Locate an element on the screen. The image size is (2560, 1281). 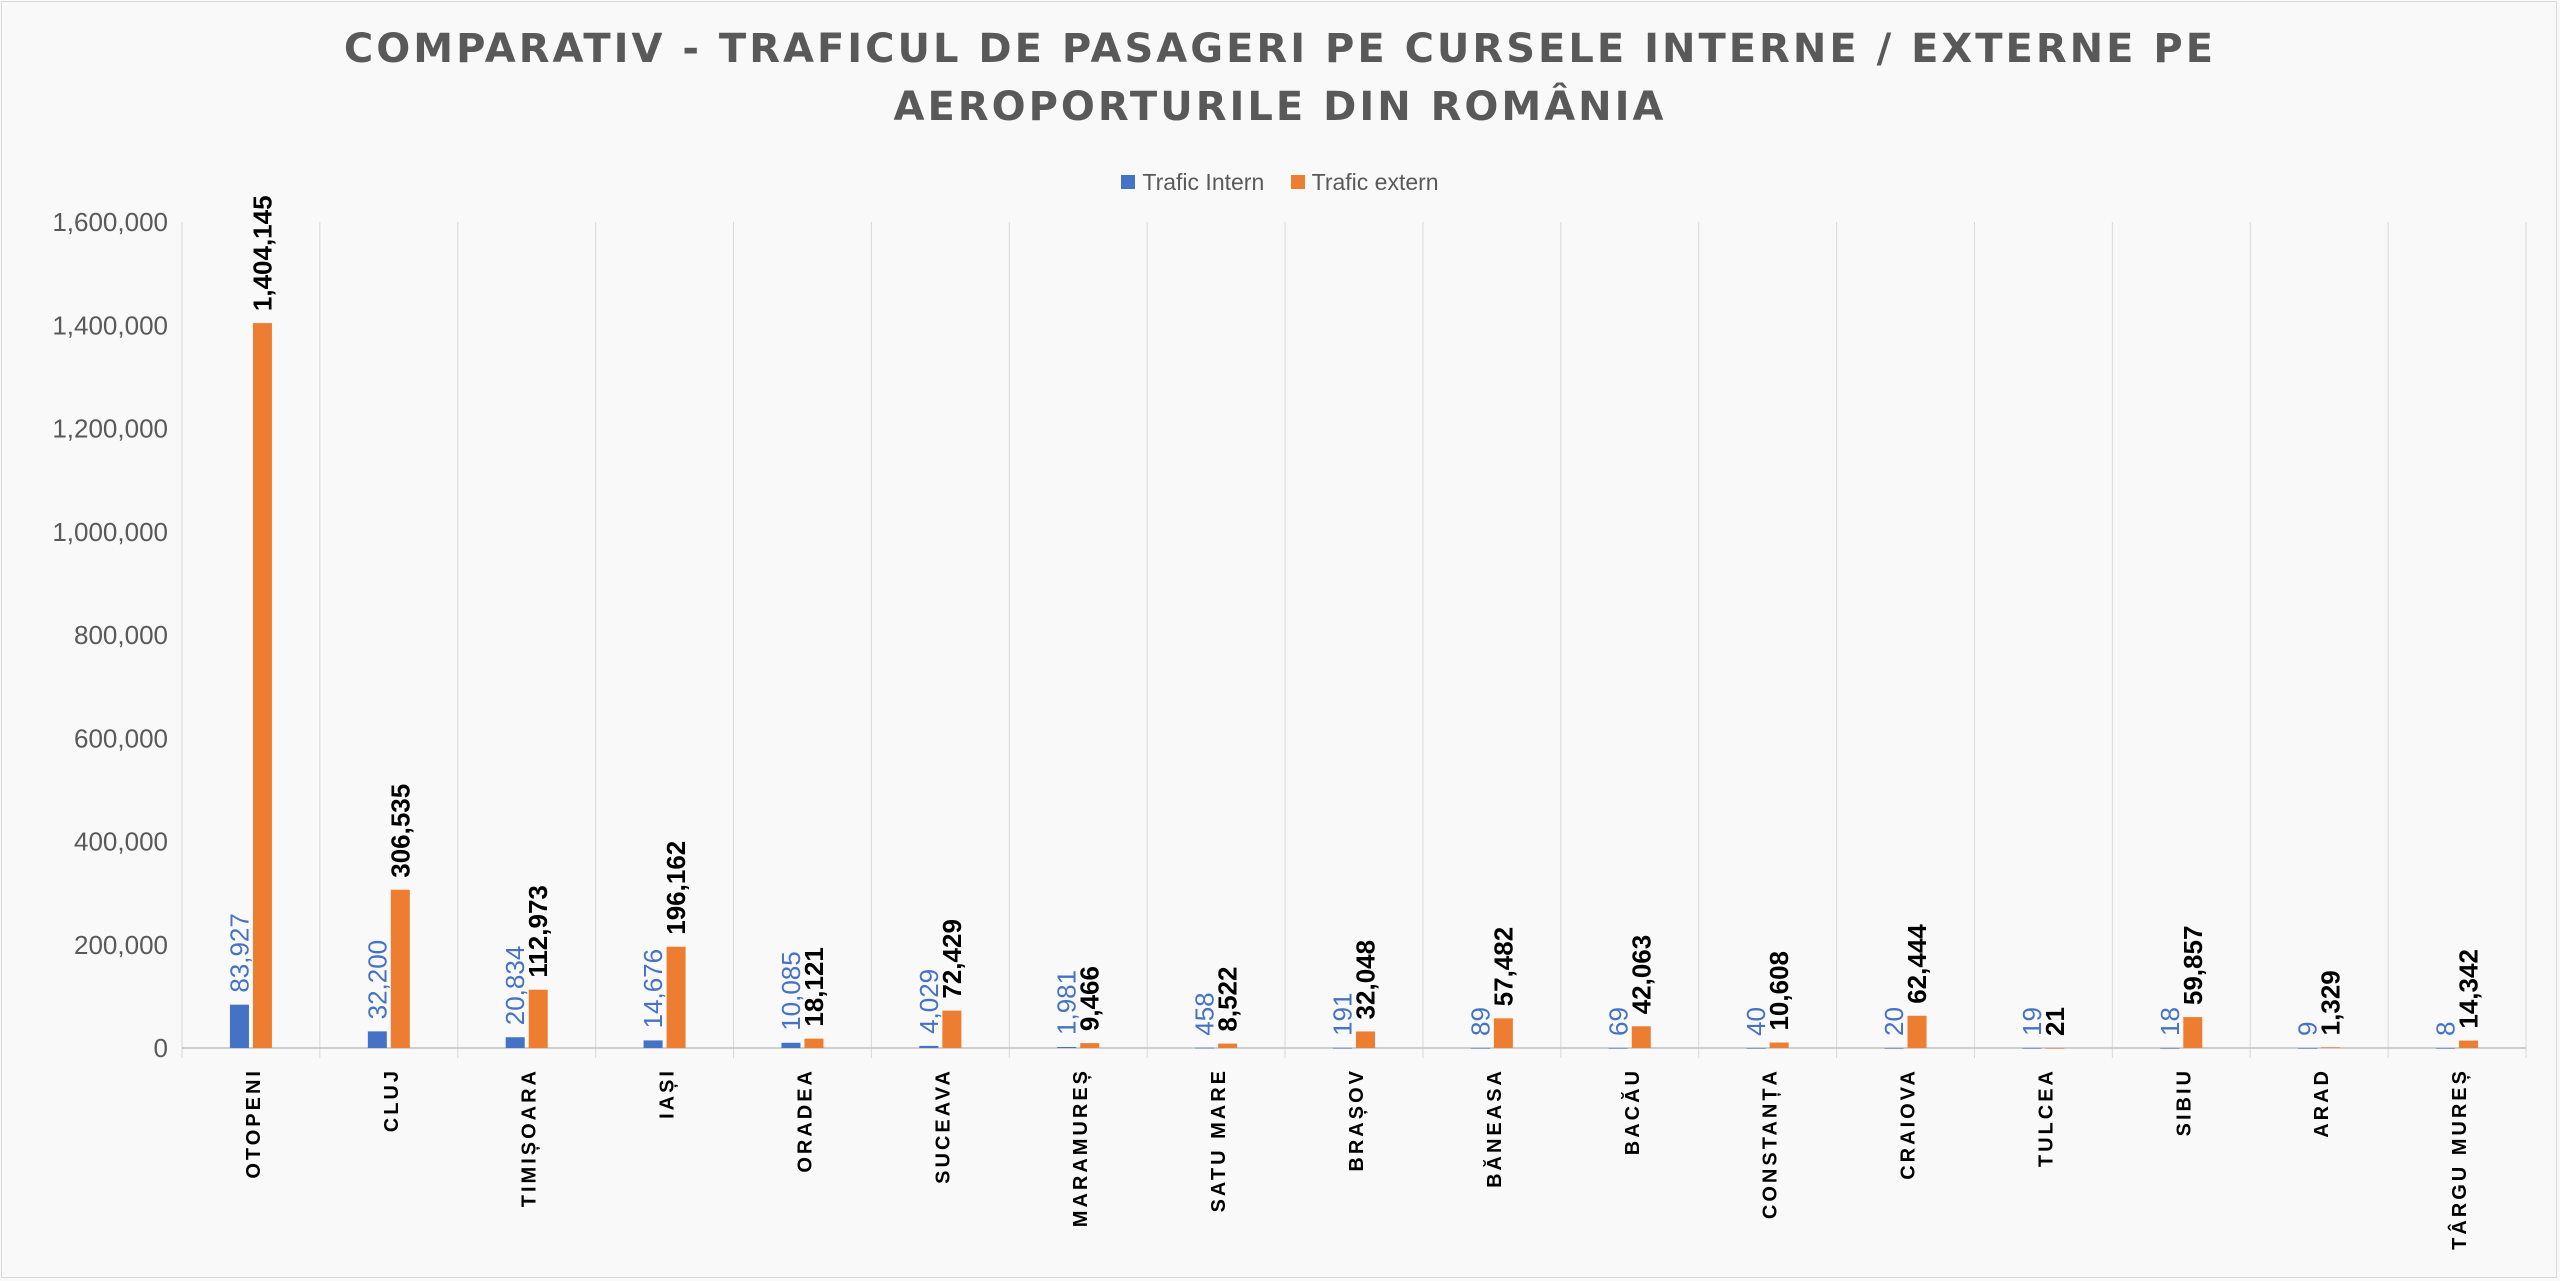
data-label-extern: 1,329 is located at coordinates (2331, 1002).